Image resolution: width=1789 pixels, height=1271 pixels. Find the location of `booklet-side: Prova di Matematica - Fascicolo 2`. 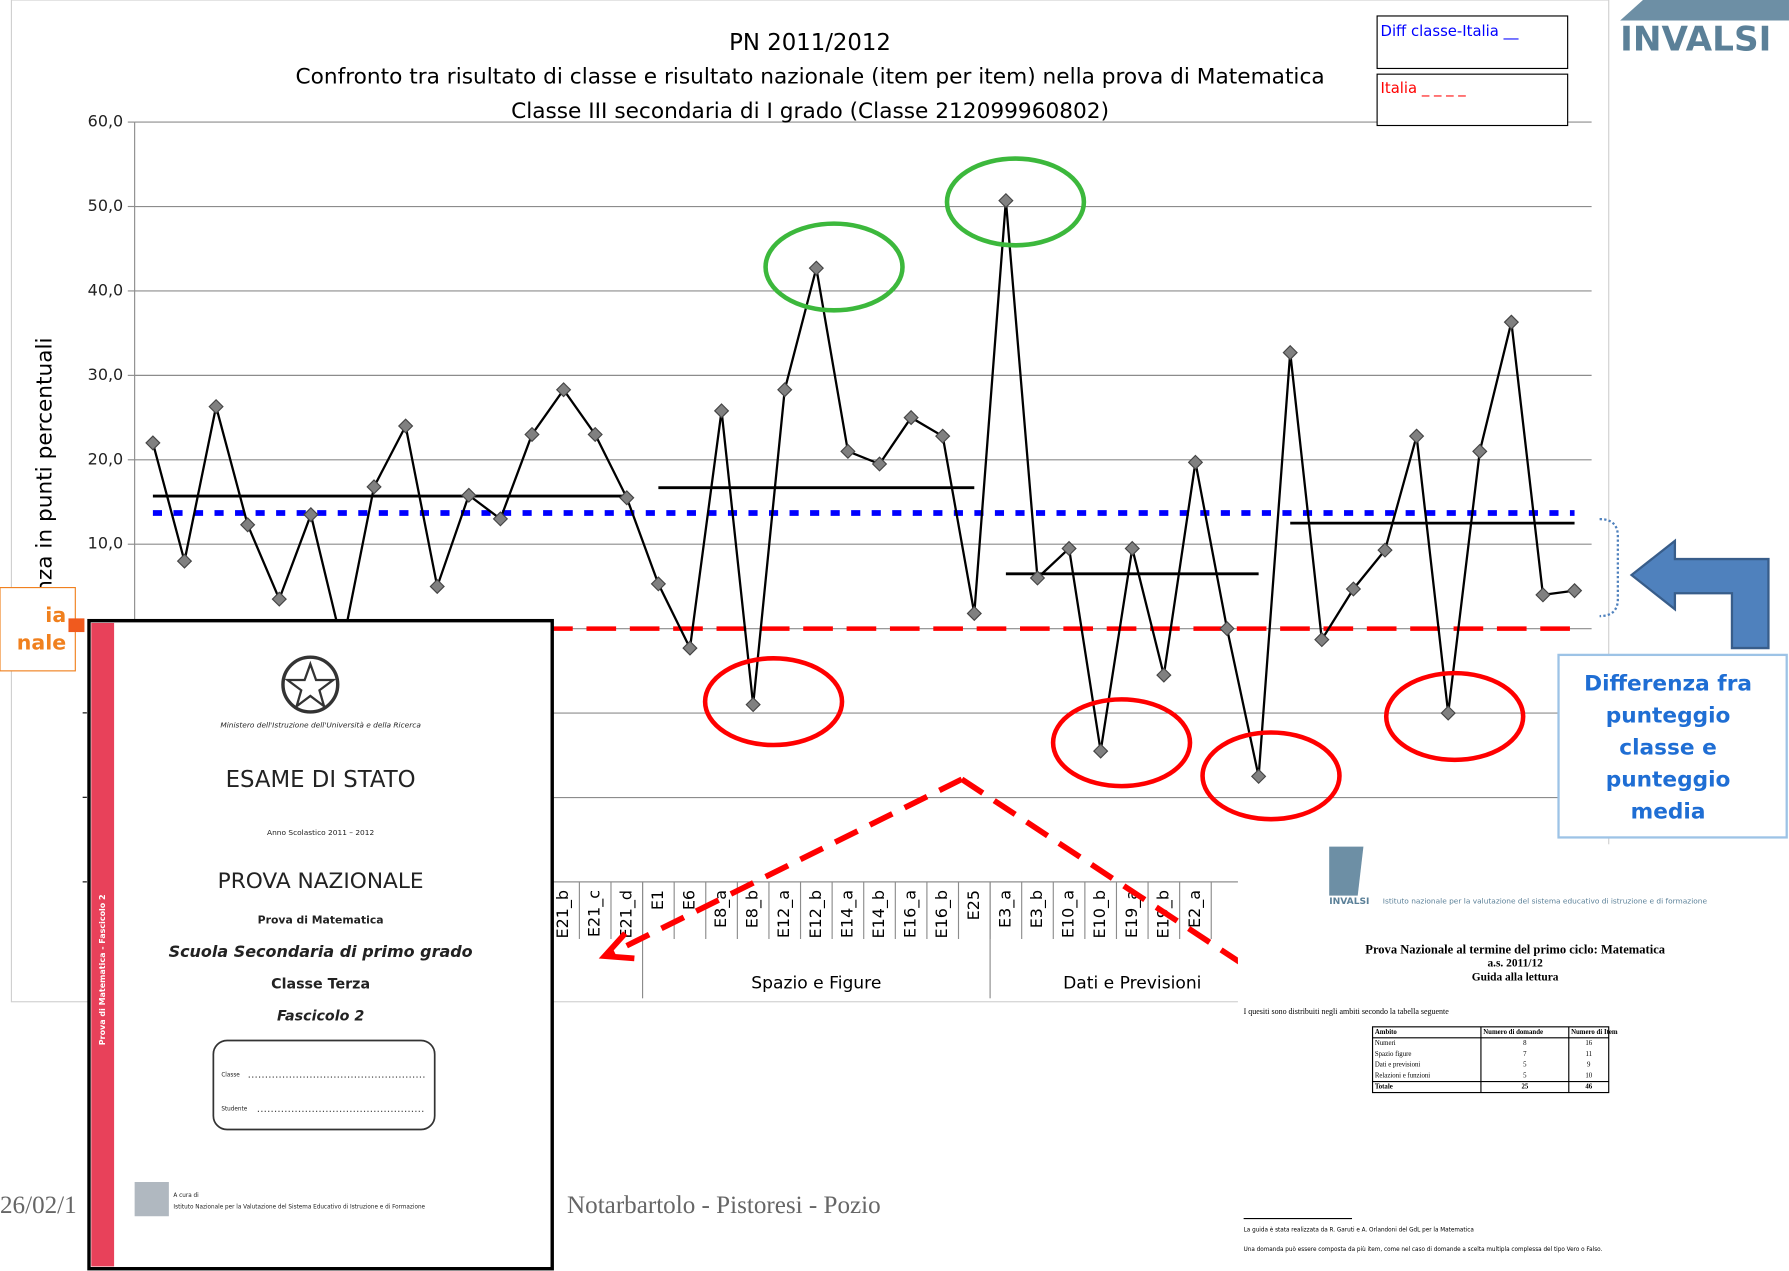

booklet-side: Prova di Matematica - Fascicolo 2 is located at coordinates (102, 969).